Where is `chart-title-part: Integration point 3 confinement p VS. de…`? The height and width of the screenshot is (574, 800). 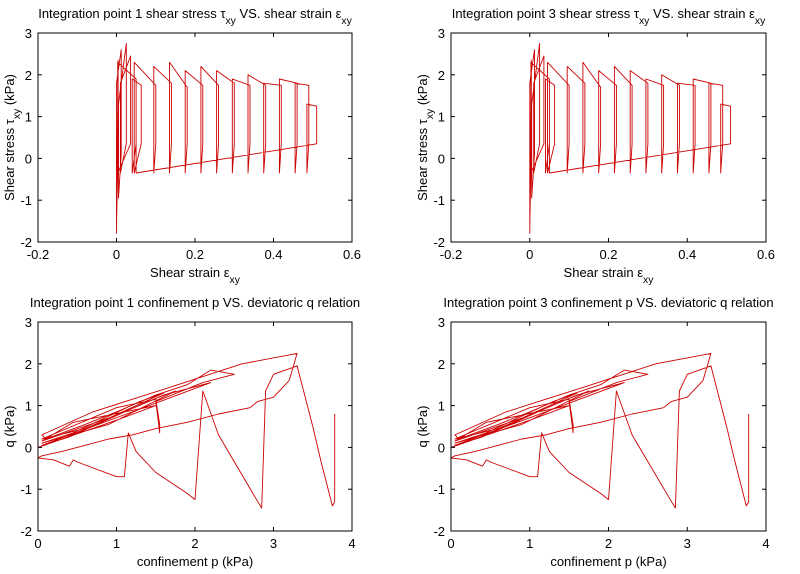 chart-title-part: Integration point 3 confinement p VS. de… is located at coordinates (608, 302).